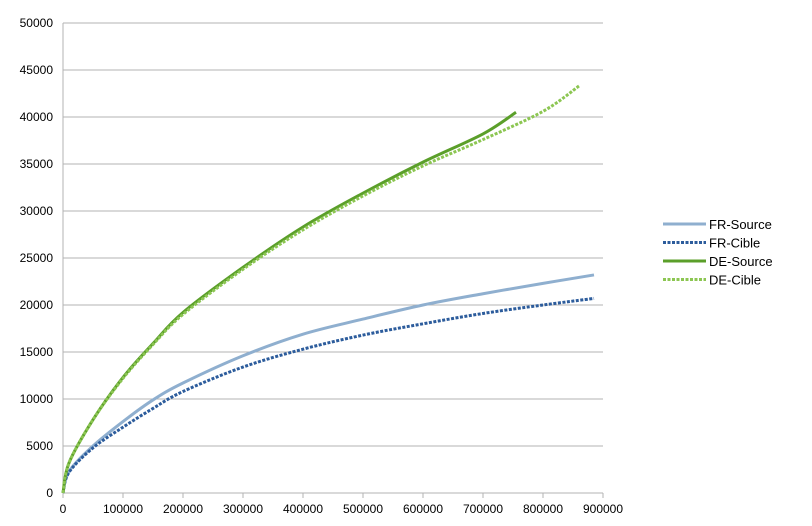 The width and height of the screenshot is (812, 526). I want to click on x-tick-label: 500000, so click(363, 509).